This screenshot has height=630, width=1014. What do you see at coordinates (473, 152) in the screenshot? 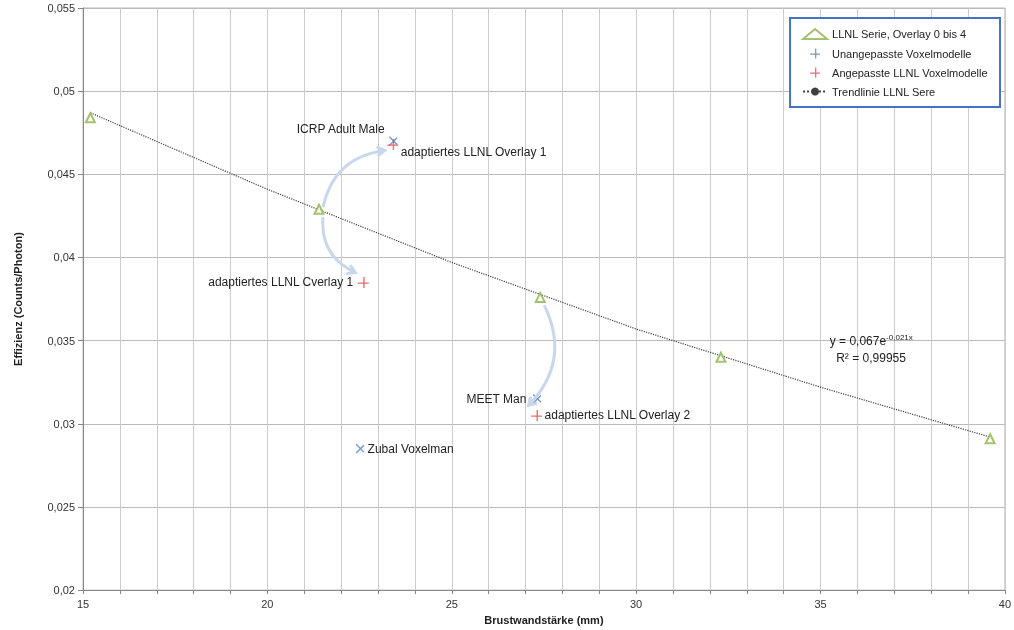
I see `annotation: adaptiertes LLNL Overlay 1` at bounding box center [473, 152].